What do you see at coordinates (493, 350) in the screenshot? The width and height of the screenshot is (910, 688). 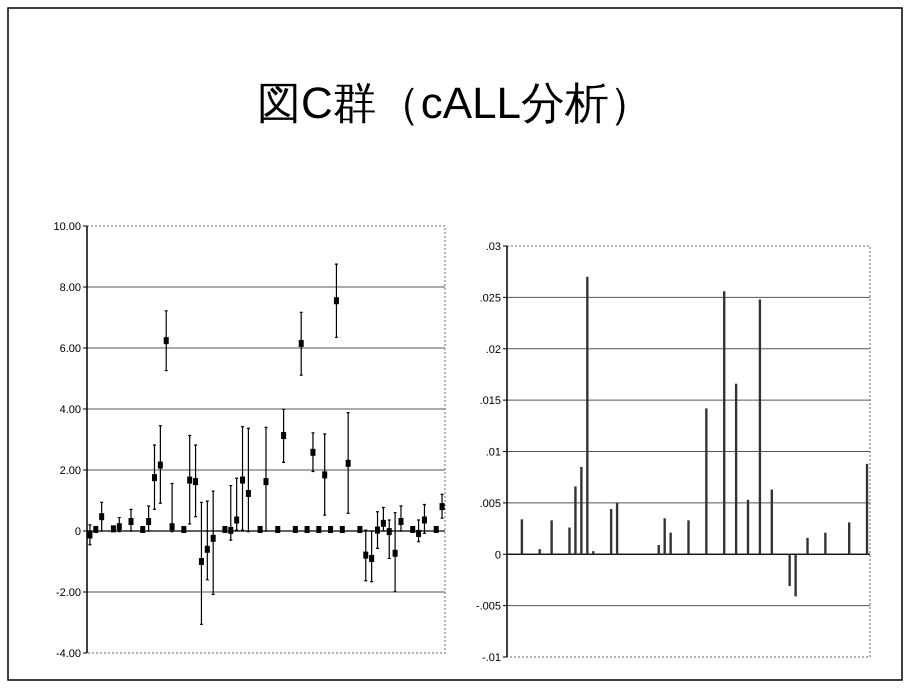 I see `y-tick-label: .02` at bounding box center [493, 350].